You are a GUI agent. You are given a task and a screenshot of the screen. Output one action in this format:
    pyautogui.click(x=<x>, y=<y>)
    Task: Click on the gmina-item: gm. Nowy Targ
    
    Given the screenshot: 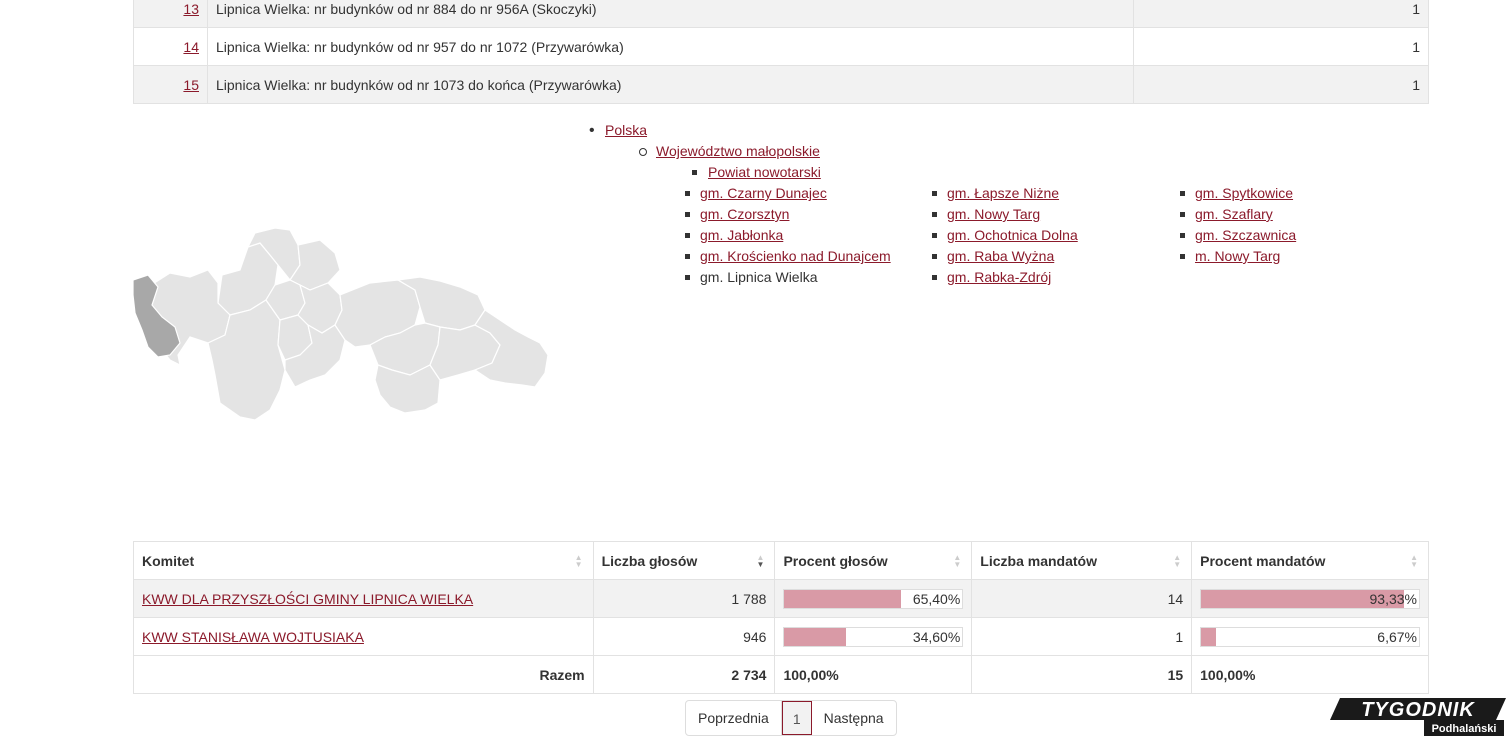 What is the action you would take?
    pyautogui.click(x=1054, y=214)
    